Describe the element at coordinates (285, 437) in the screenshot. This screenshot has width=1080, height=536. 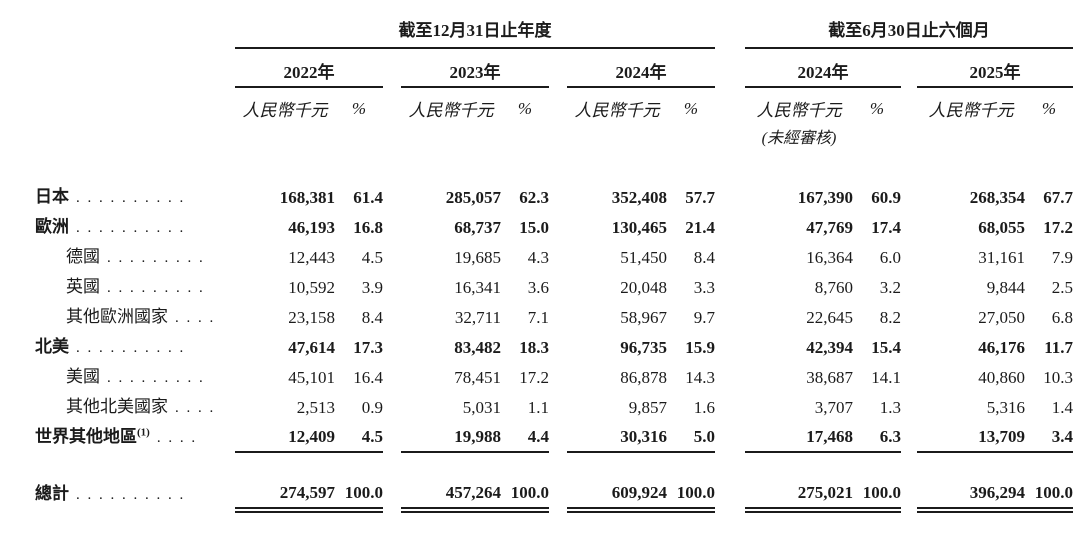
I see `amount-cell: 12,409` at that location.